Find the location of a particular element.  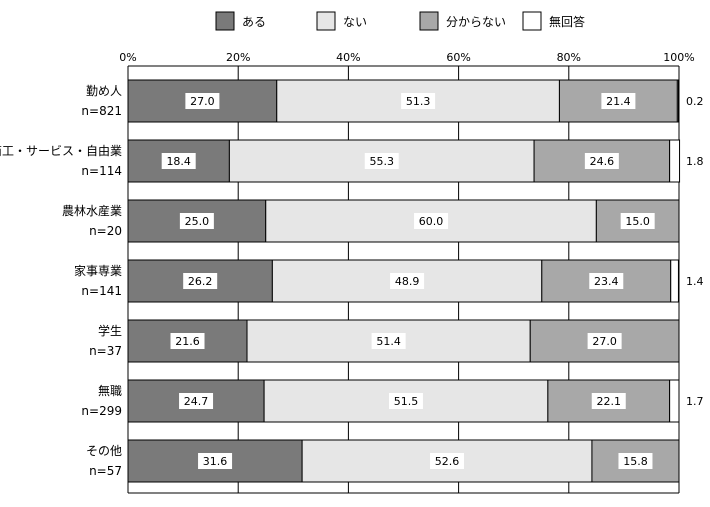

value-label-5-2: 51.4 is located at coordinates (388, 341).